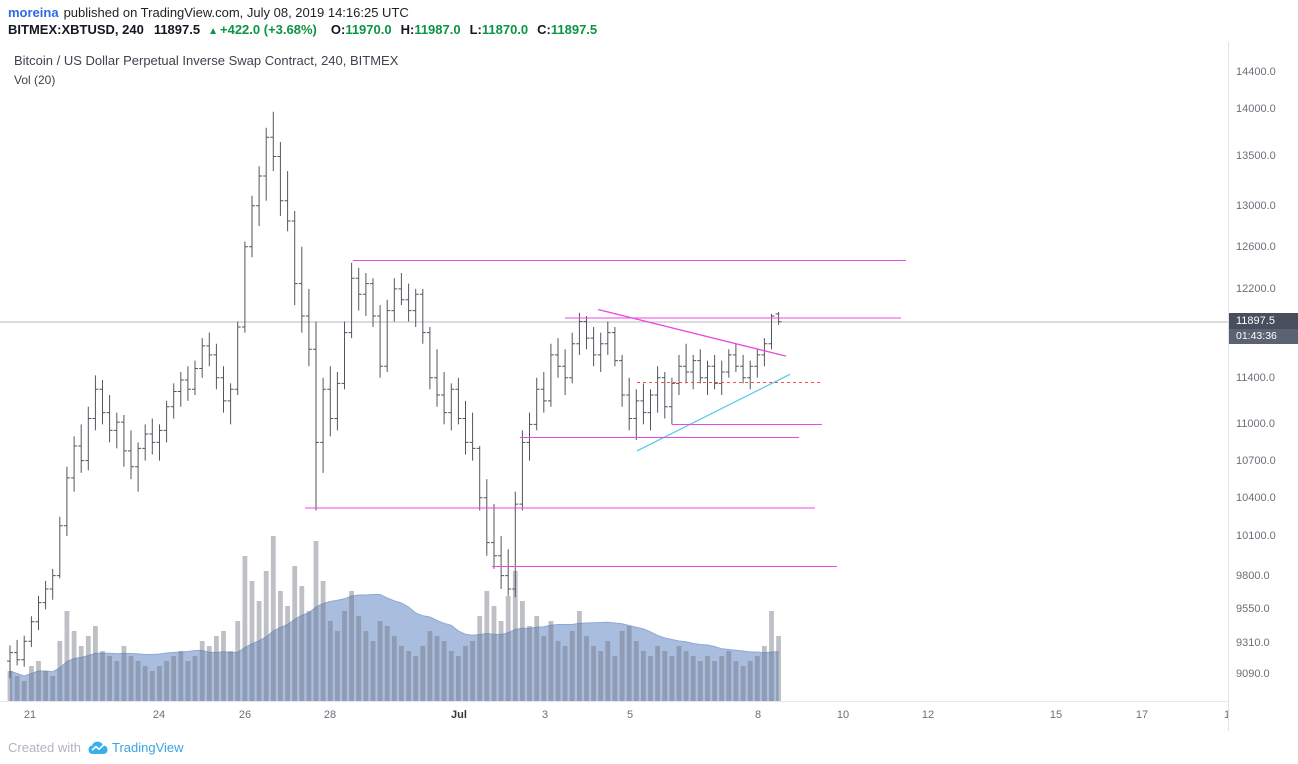 The height and width of the screenshot is (764, 1298). I want to click on time-axis-label: 10, so click(843, 715).